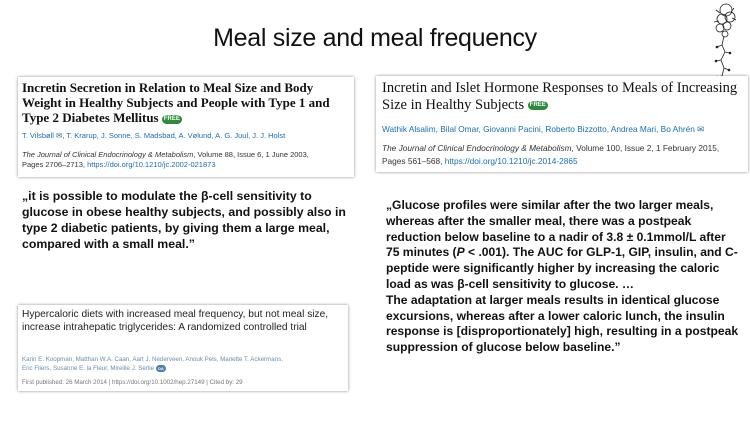 The height and width of the screenshot is (421, 750). I want to click on oa-badge: OA, so click(160, 368).